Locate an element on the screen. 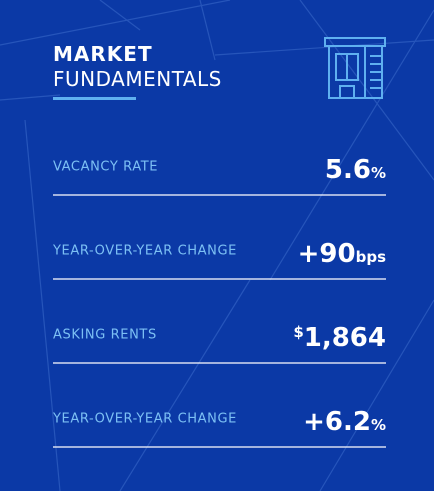 This screenshot has width=434, height=491. row-value: 5.6% is located at coordinates (355, 170).